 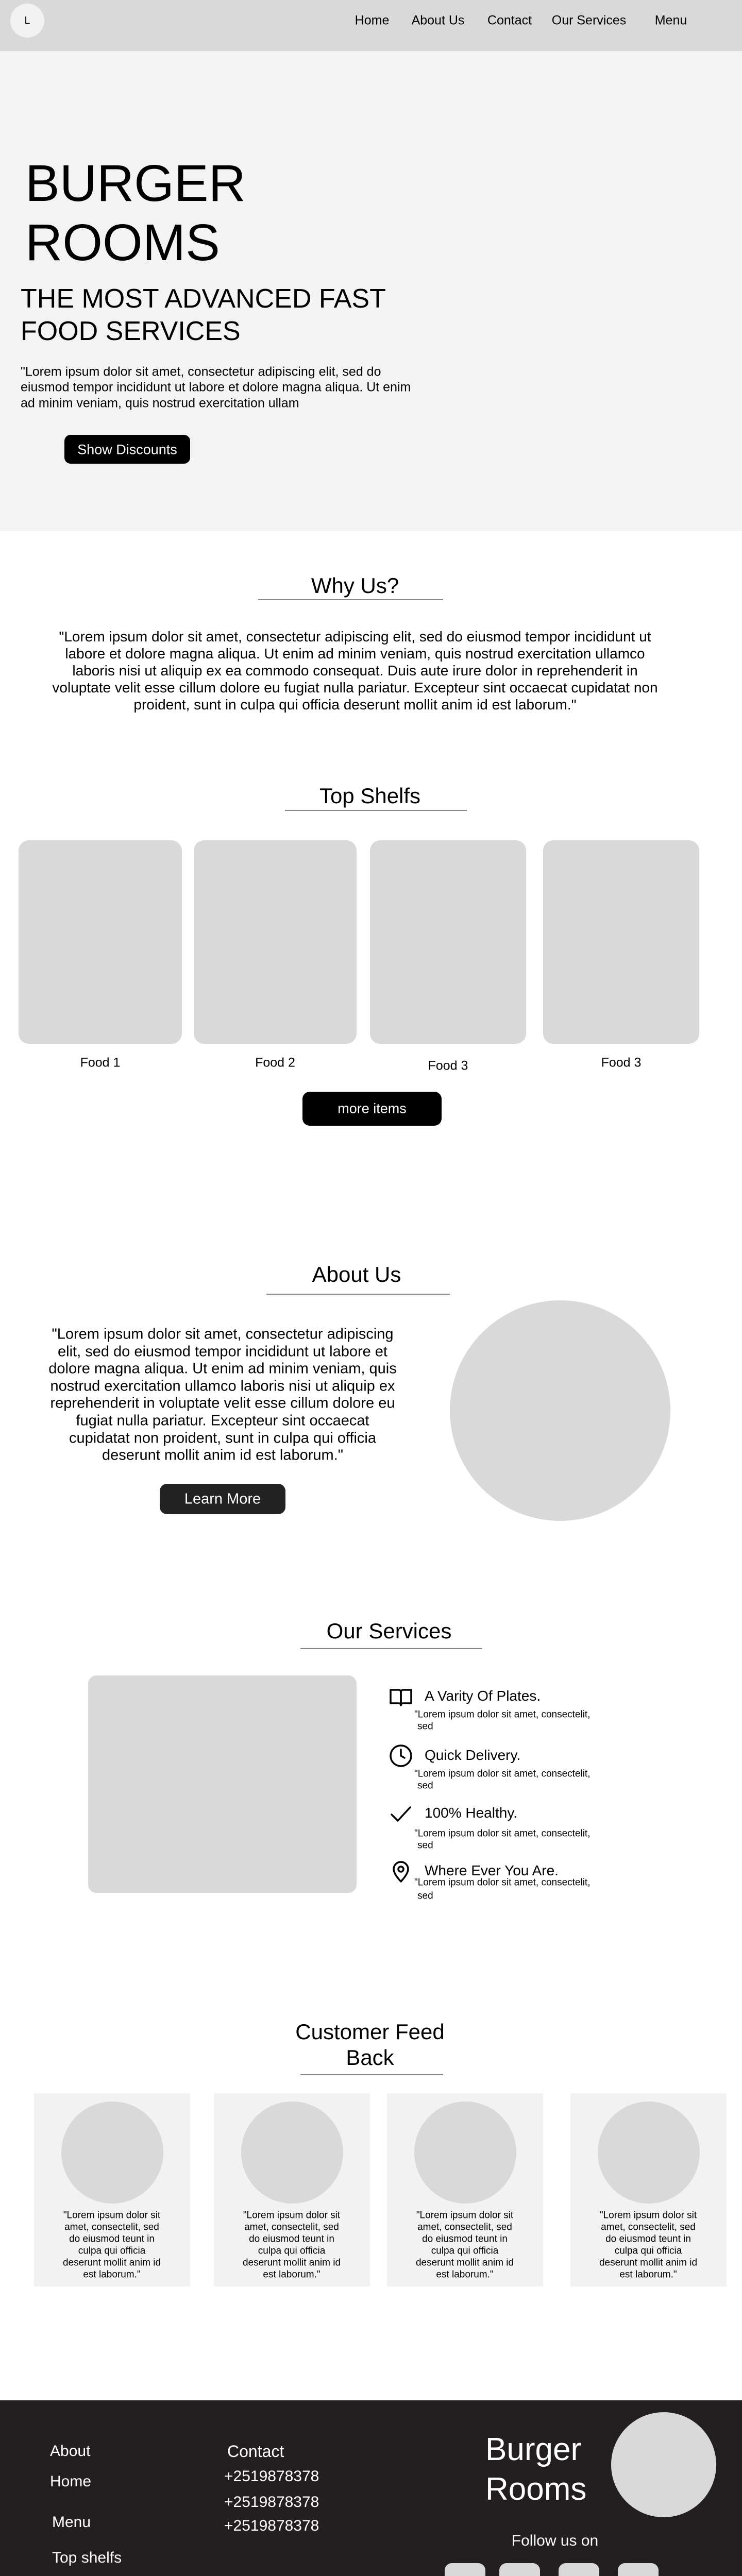 What do you see at coordinates (509, 20) in the screenshot?
I see `nav-link: Contact` at bounding box center [509, 20].